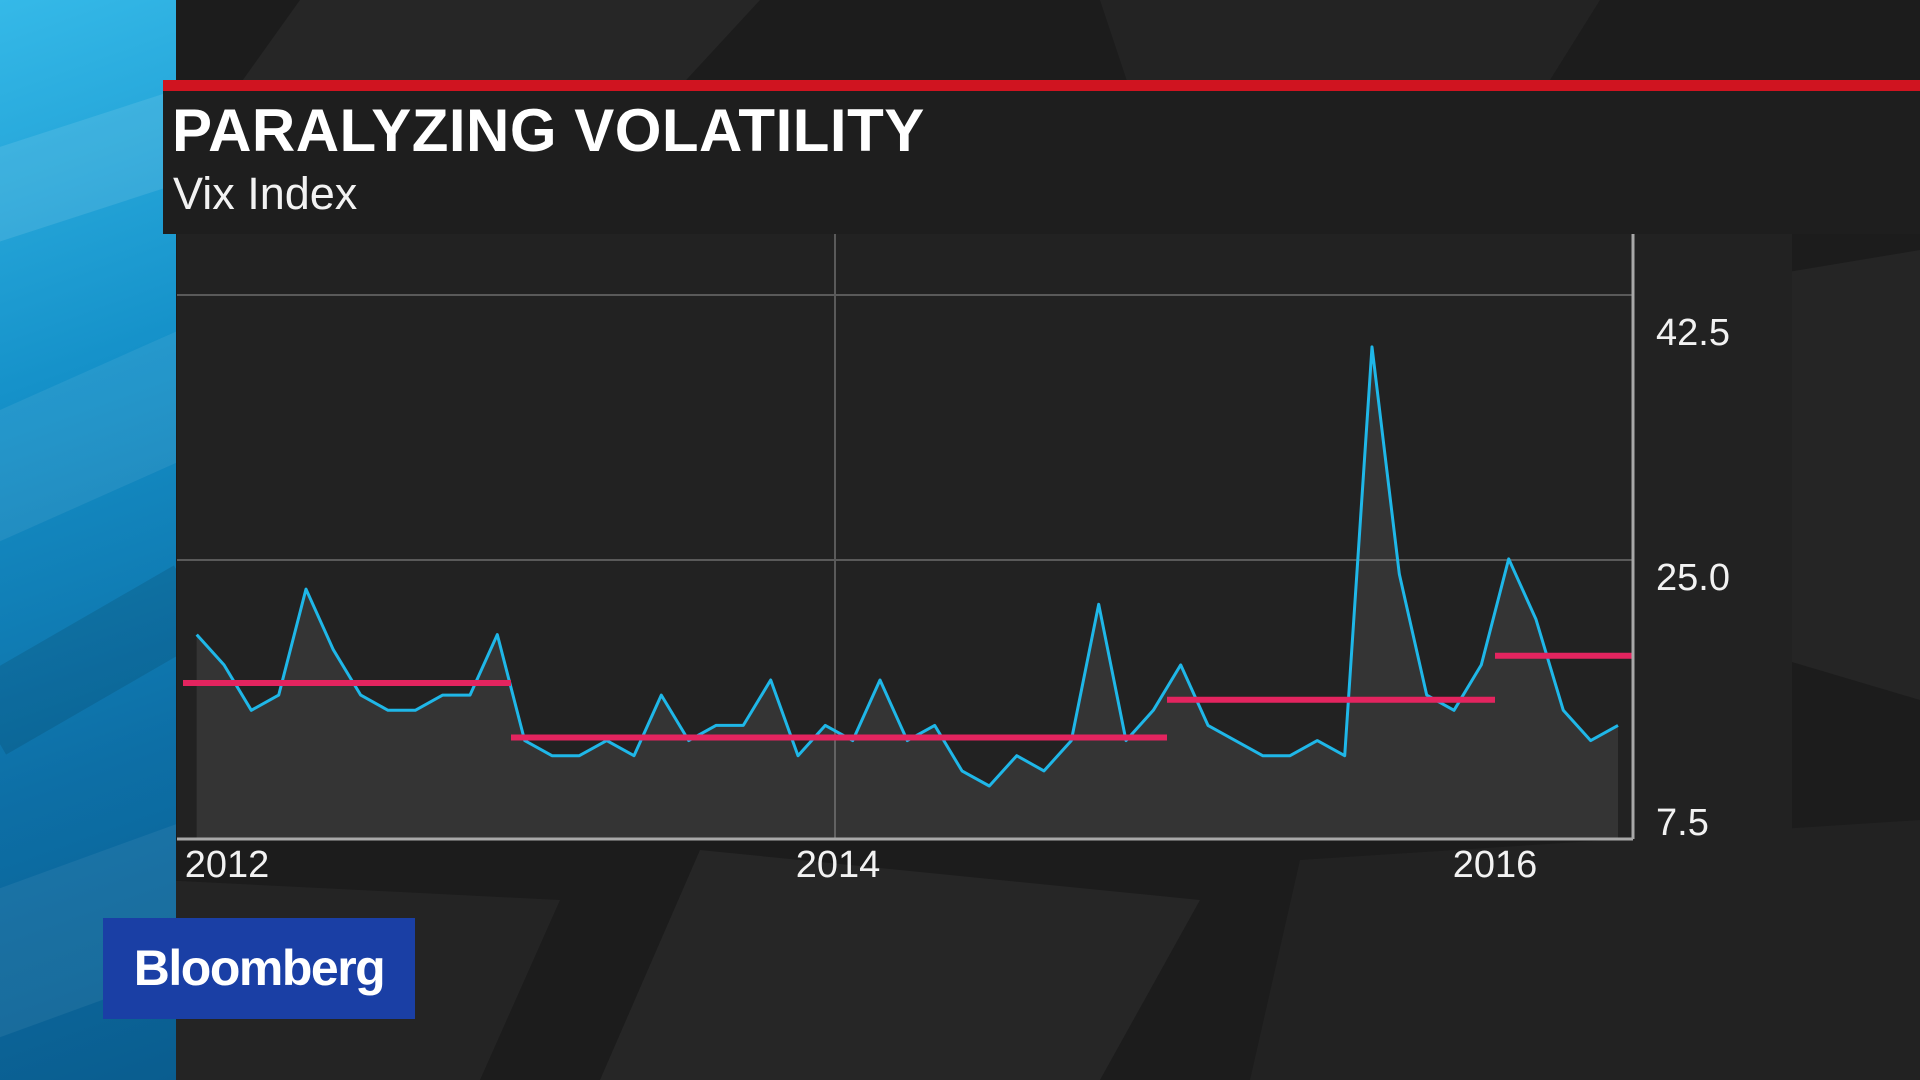 Image resolution: width=1920 pixels, height=1080 pixels. Describe the element at coordinates (548, 130) in the screenshot. I see `chart-title: PARALYZING VOLATILITY` at that location.